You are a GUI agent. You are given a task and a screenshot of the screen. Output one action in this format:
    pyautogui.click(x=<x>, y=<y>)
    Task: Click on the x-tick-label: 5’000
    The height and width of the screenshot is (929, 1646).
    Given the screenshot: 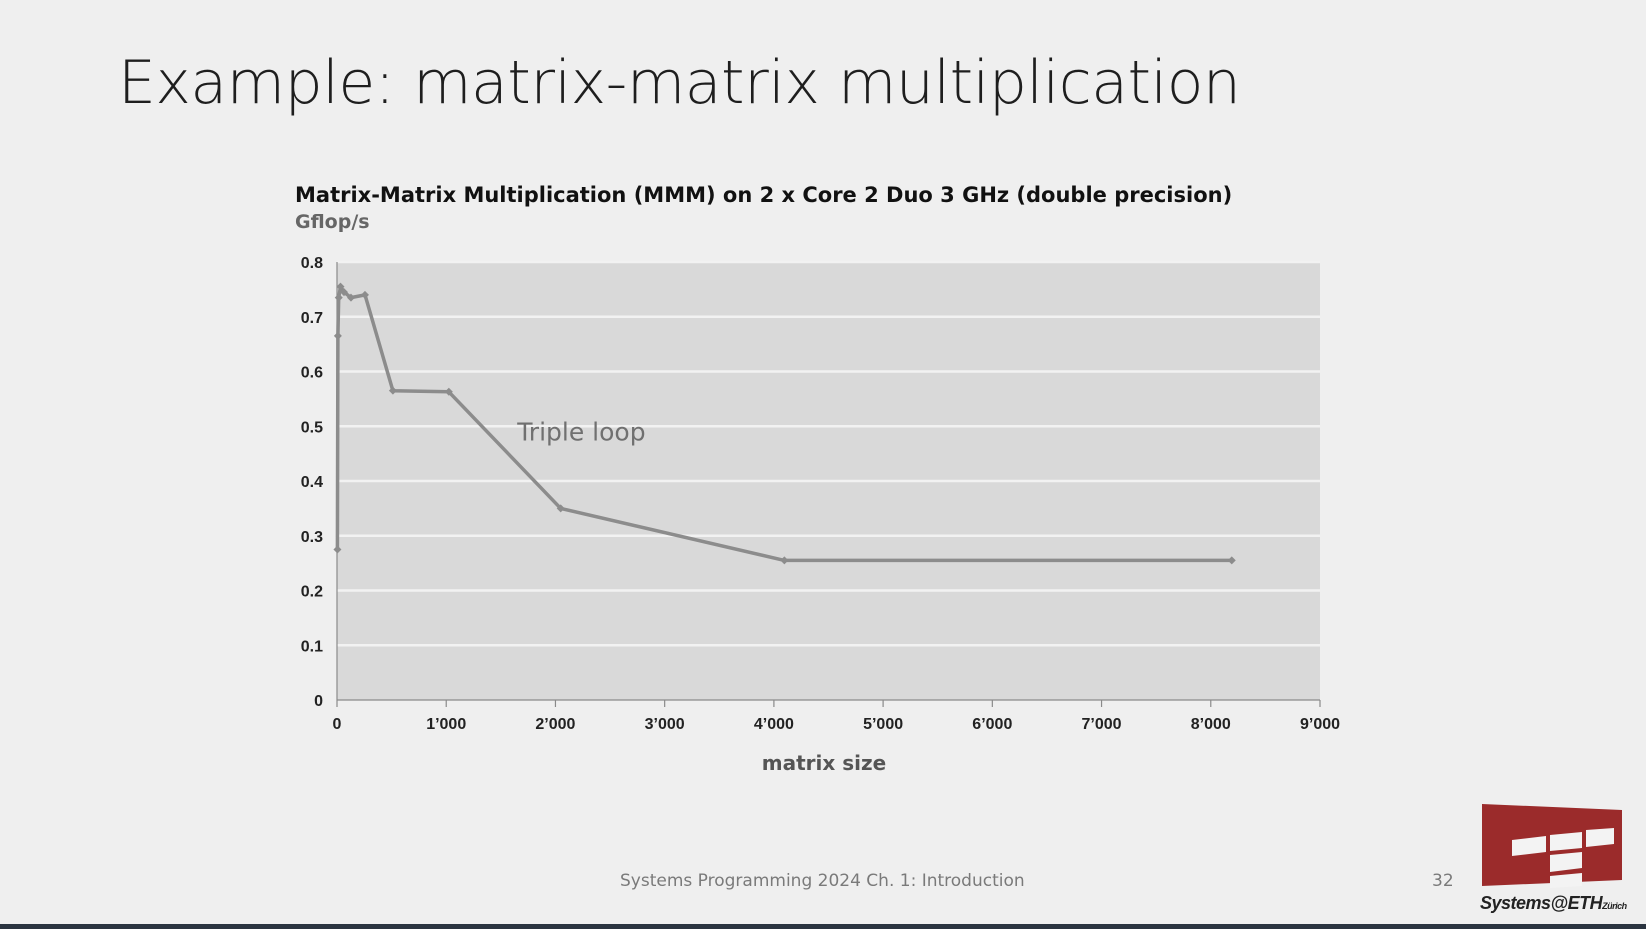 What is the action you would take?
    pyautogui.click(x=883, y=724)
    